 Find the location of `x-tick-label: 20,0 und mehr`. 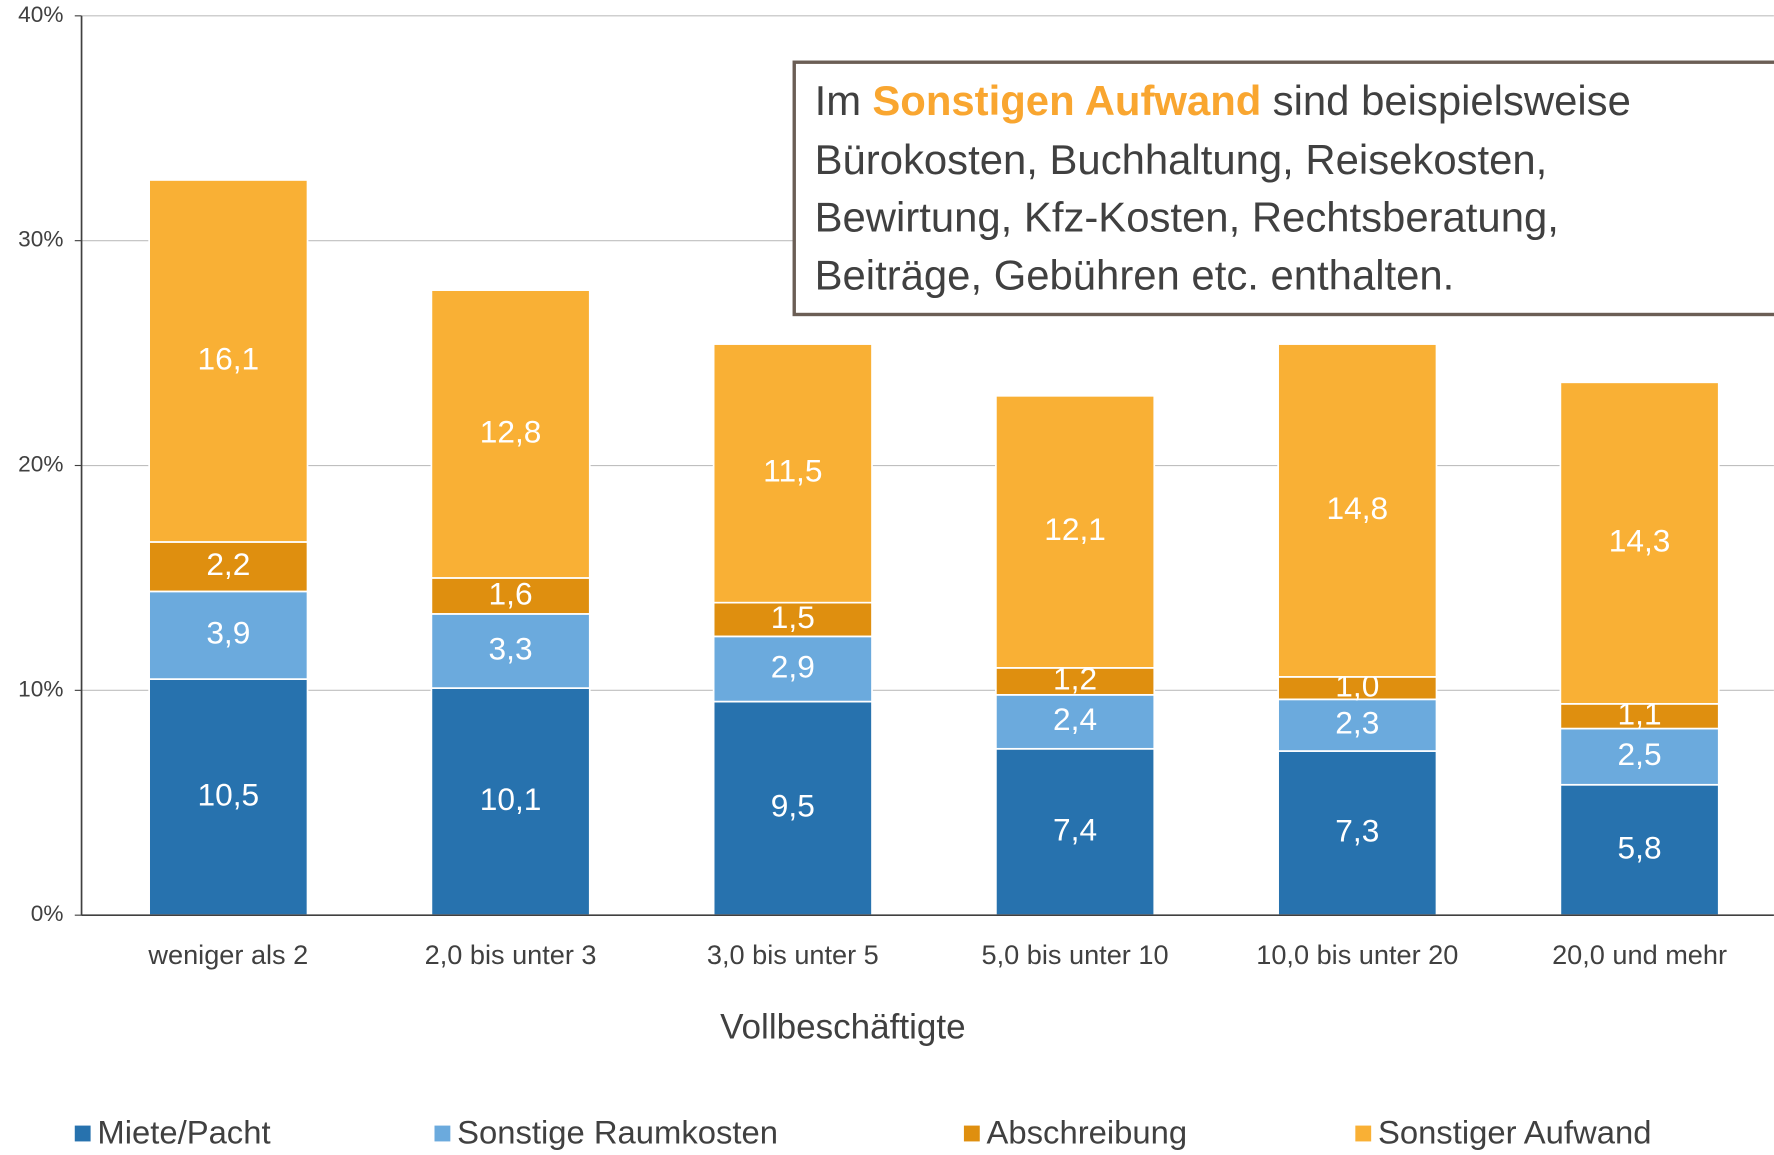

x-tick-label: 20,0 und mehr is located at coordinates (1639, 954).